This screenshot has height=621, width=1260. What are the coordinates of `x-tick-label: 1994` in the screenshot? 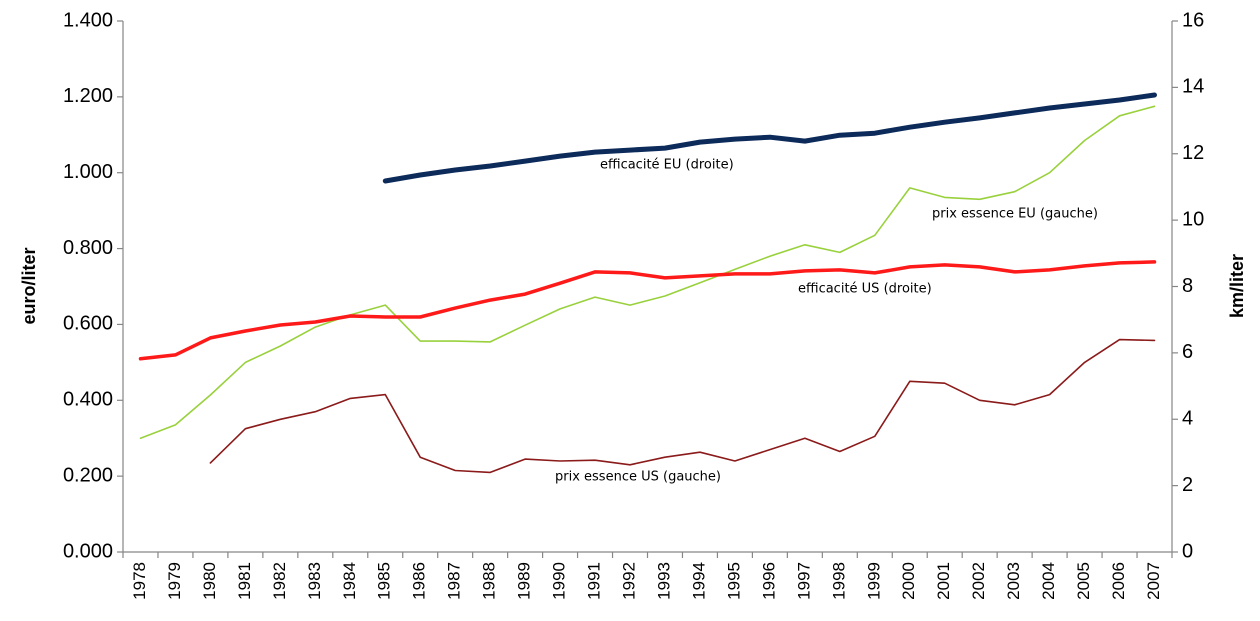 It's located at (698, 581).